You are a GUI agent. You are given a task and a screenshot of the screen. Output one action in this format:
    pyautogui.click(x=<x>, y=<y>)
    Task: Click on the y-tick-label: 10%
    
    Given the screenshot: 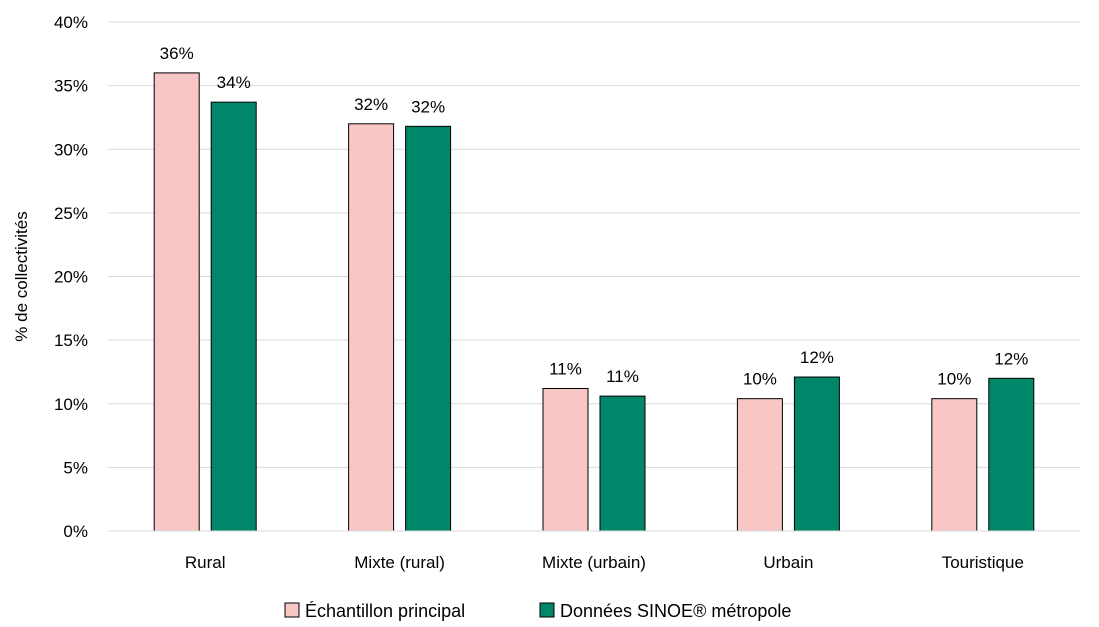 What is the action you would take?
    pyautogui.click(x=71, y=404)
    